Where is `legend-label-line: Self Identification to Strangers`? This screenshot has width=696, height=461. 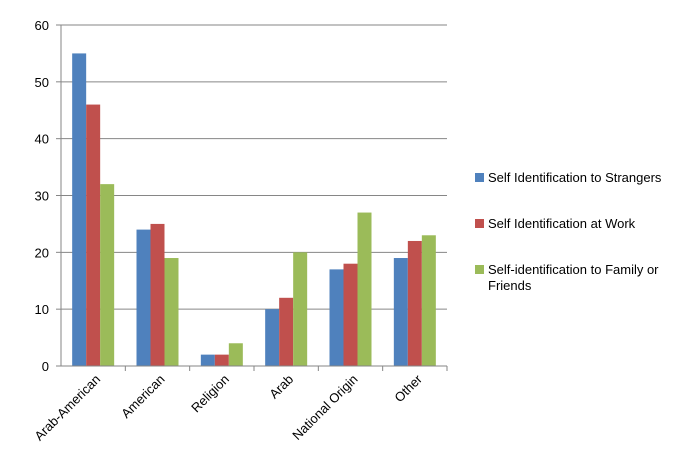 legend-label-line: Self Identification to Strangers is located at coordinates (575, 177).